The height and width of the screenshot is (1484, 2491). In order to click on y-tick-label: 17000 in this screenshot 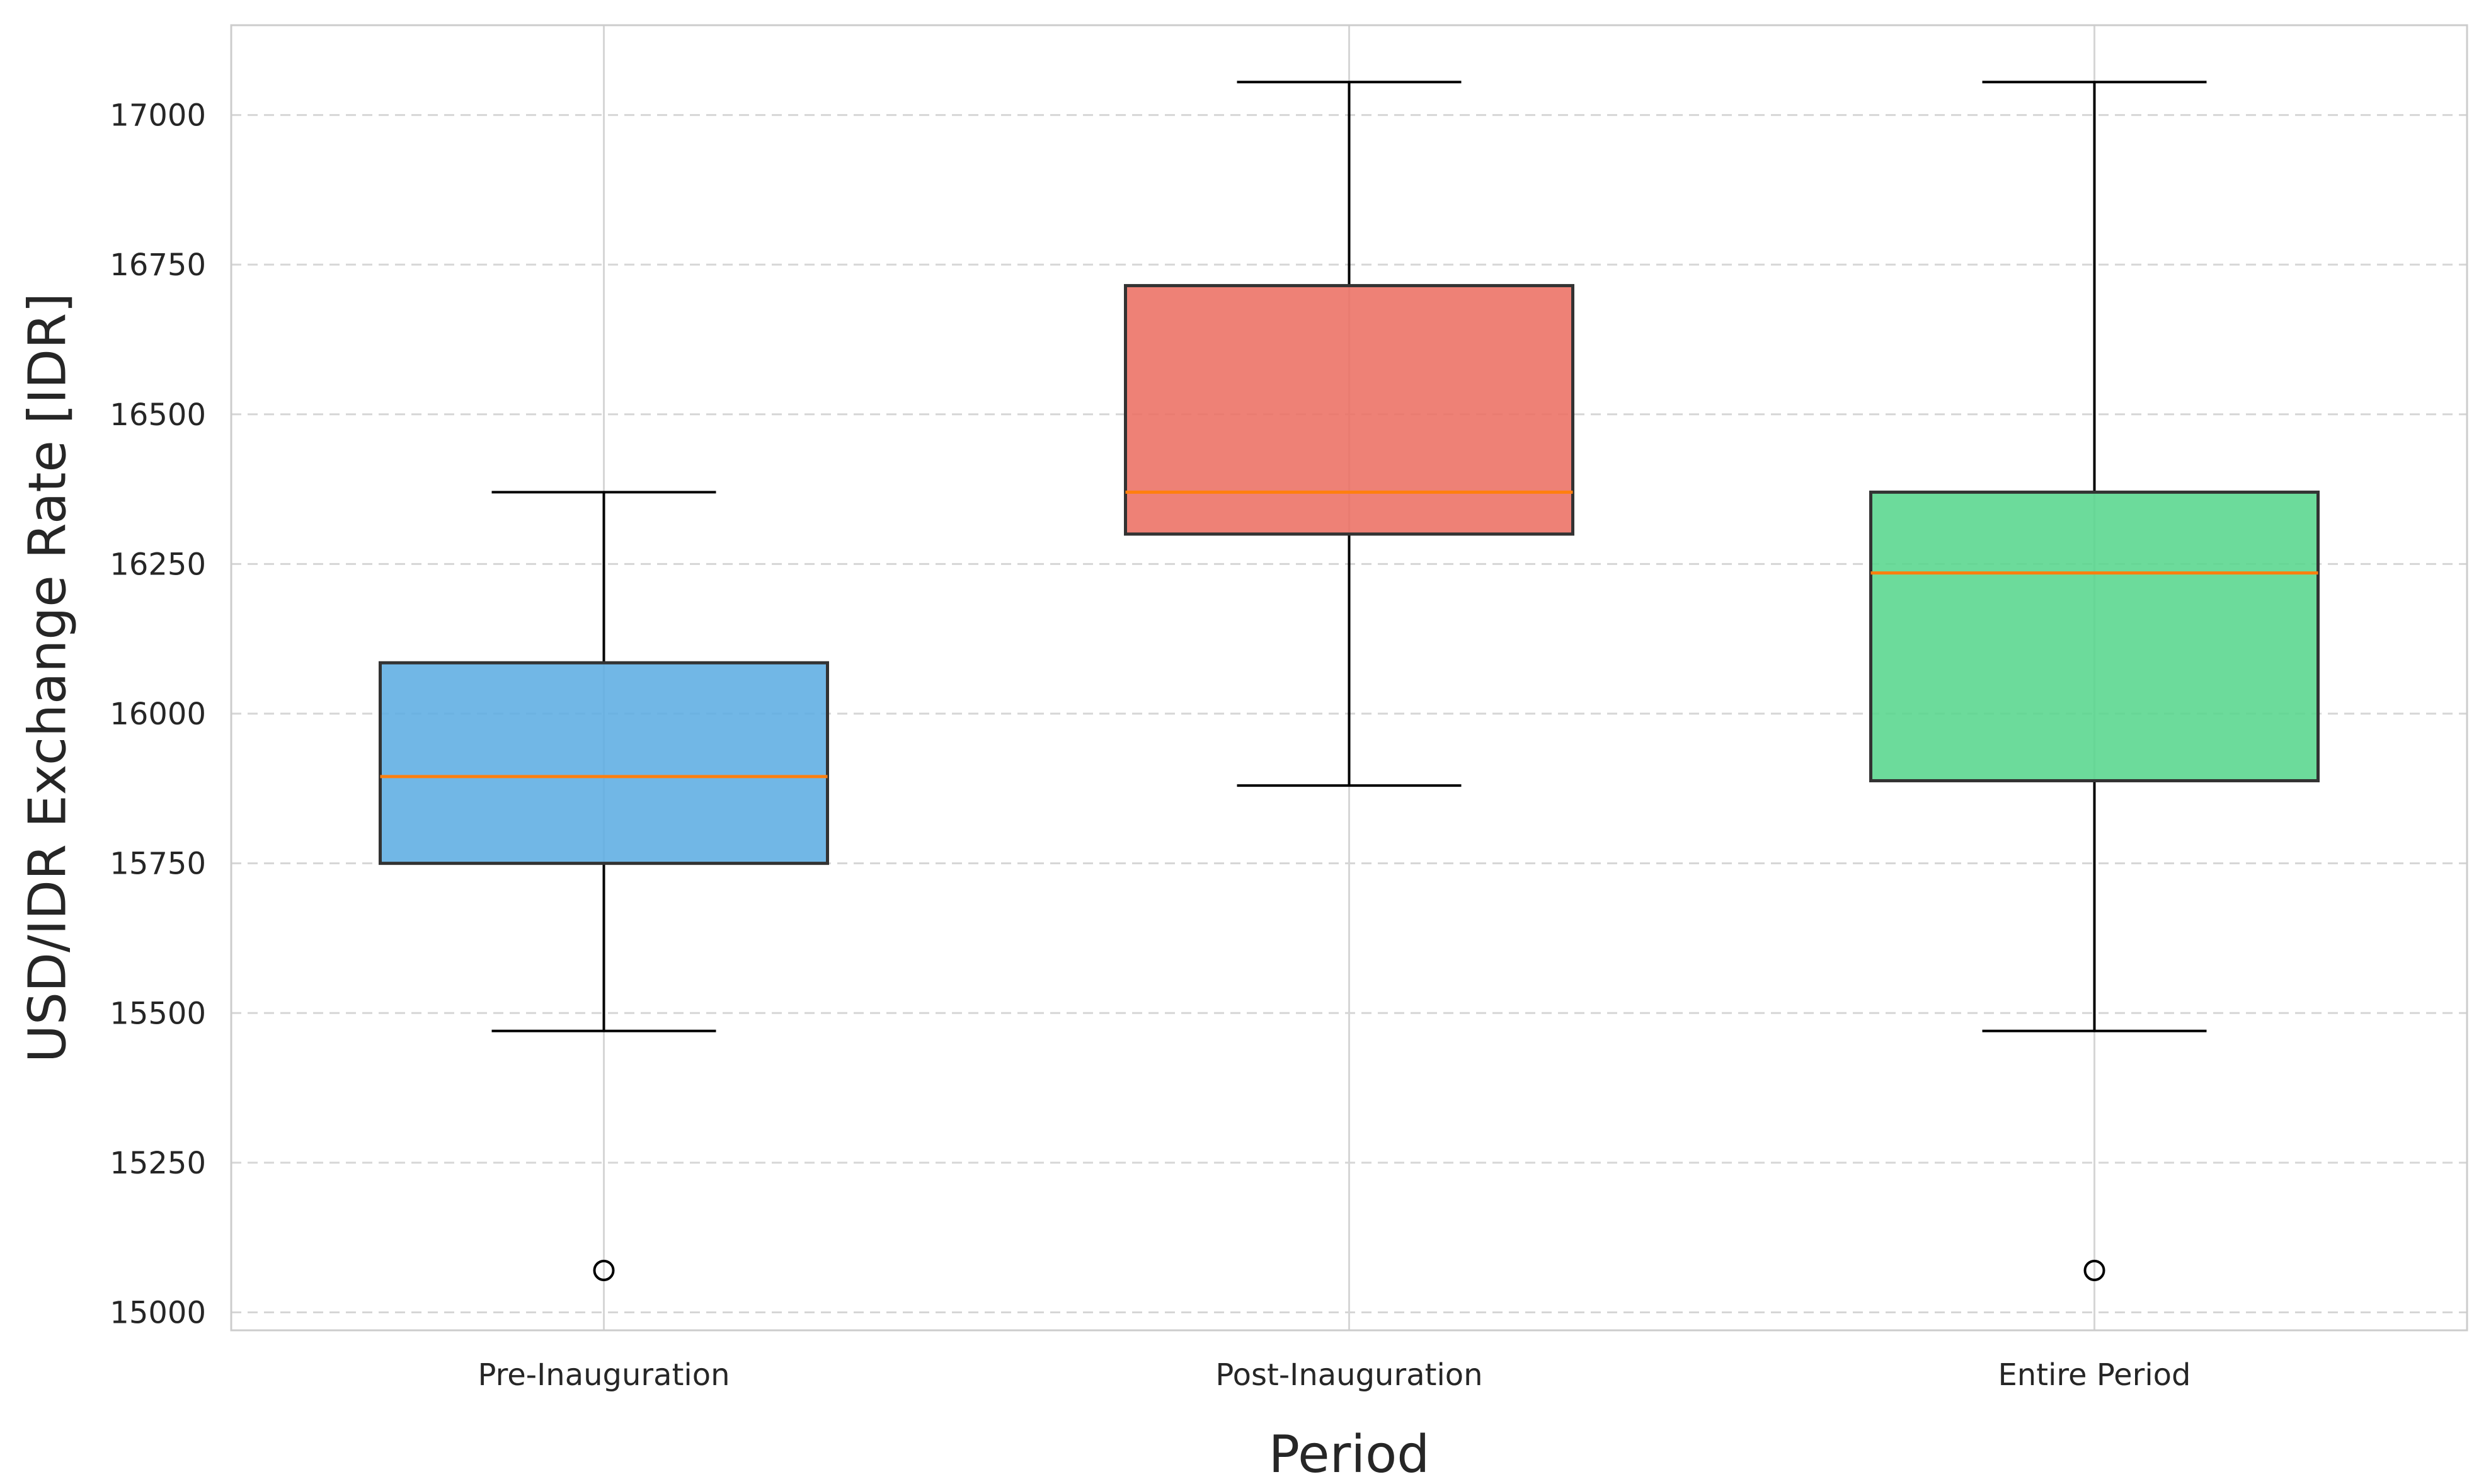, I will do `click(158, 116)`.